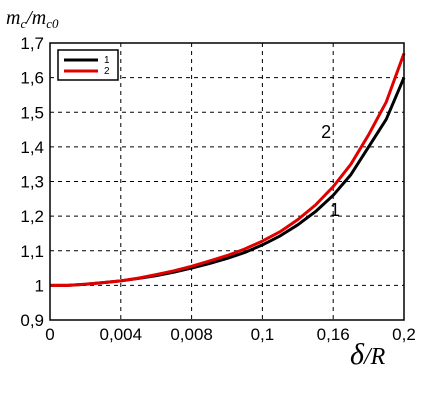 Image resolution: width=428 pixels, height=401 pixels. Describe the element at coordinates (335, 210) in the screenshot. I see `curve-label: 1` at that location.